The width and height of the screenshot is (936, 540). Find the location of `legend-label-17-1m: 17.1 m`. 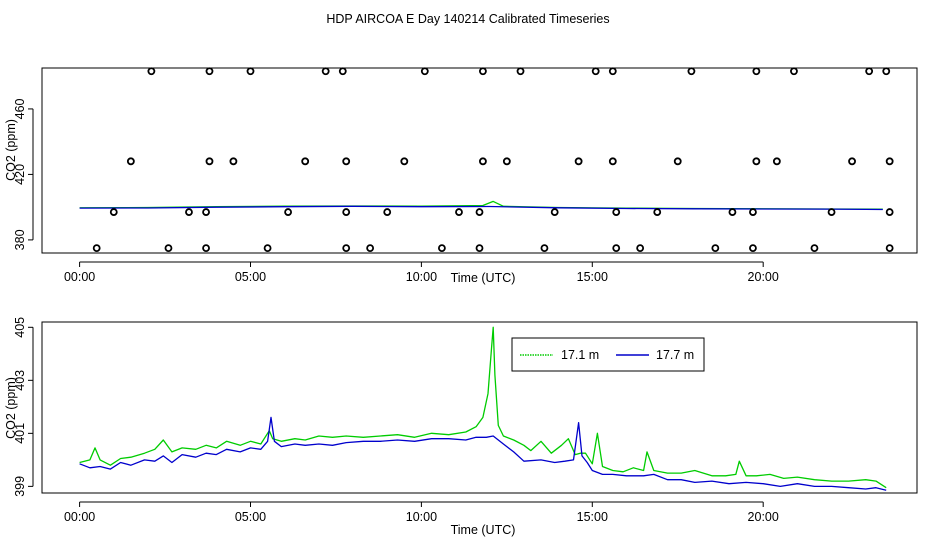

legend-label-17-1m: 17.1 m is located at coordinates (580, 355).